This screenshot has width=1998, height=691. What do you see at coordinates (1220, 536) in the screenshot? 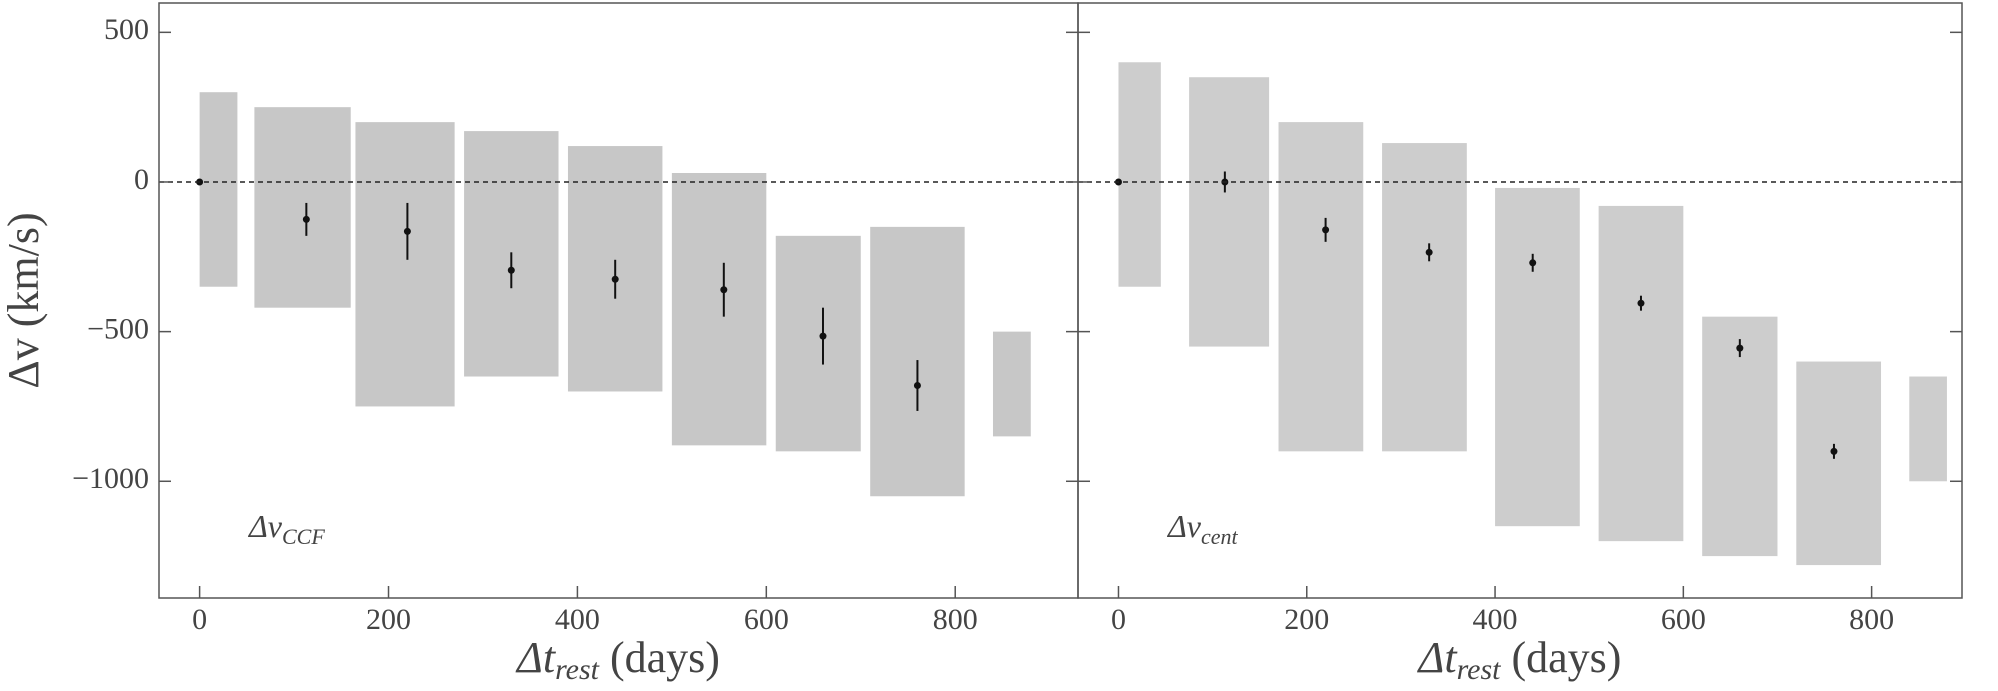
I see `annotation-sub: cent` at bounding box center [1220, 536].